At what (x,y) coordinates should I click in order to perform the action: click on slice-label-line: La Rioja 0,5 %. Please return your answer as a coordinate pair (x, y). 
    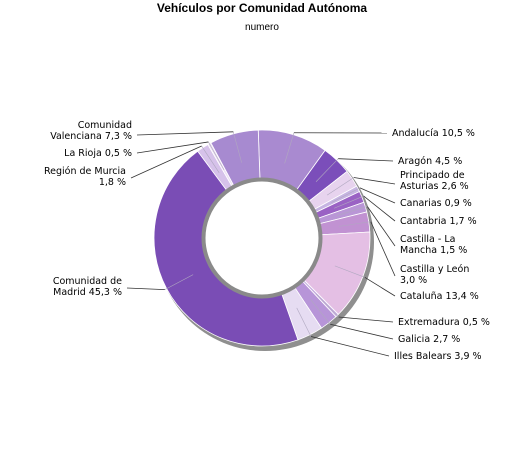
    Looking at the image, I should click on (98, 153).